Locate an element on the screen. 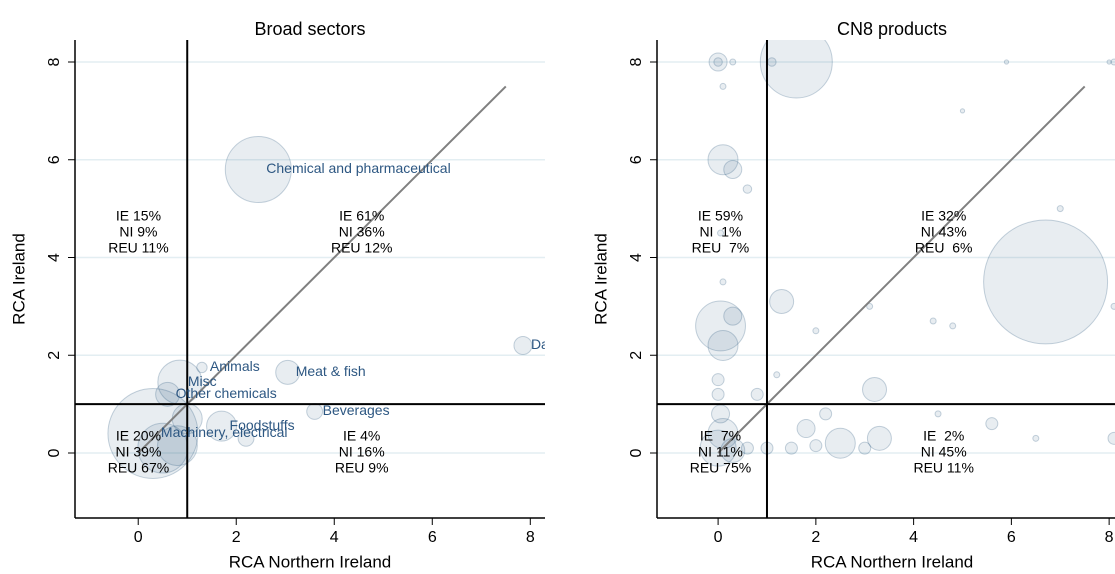 The height and width of the screenshot is (574, 1115). y-tick-label: 4 is located at coordinates (636, 257).